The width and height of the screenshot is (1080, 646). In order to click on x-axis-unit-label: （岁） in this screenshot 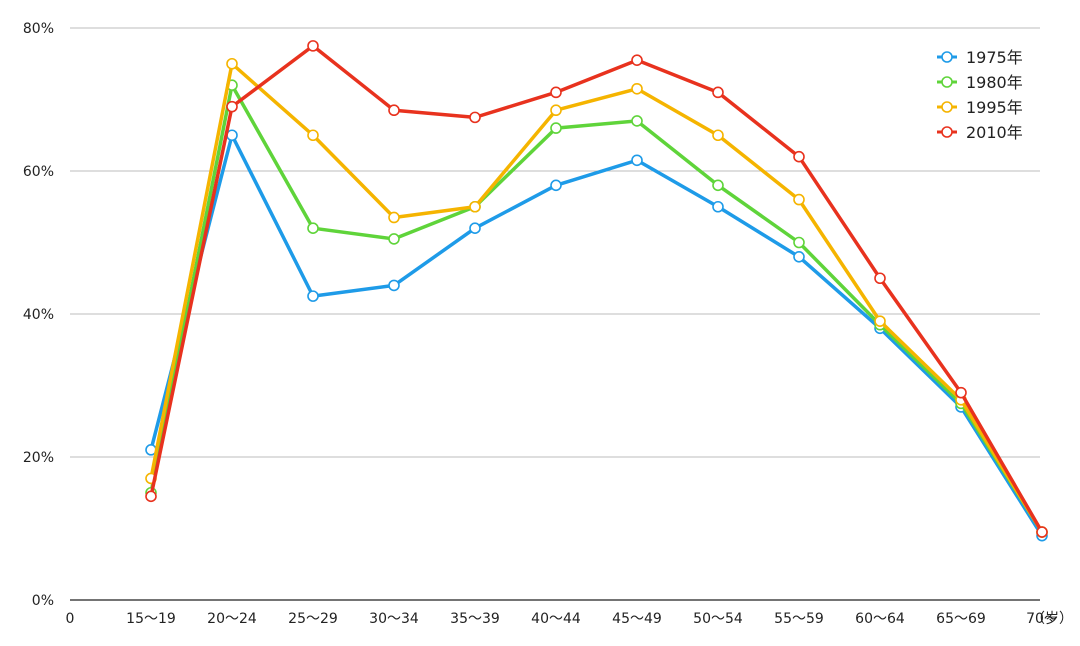, I will do `click(1052, 619)`.